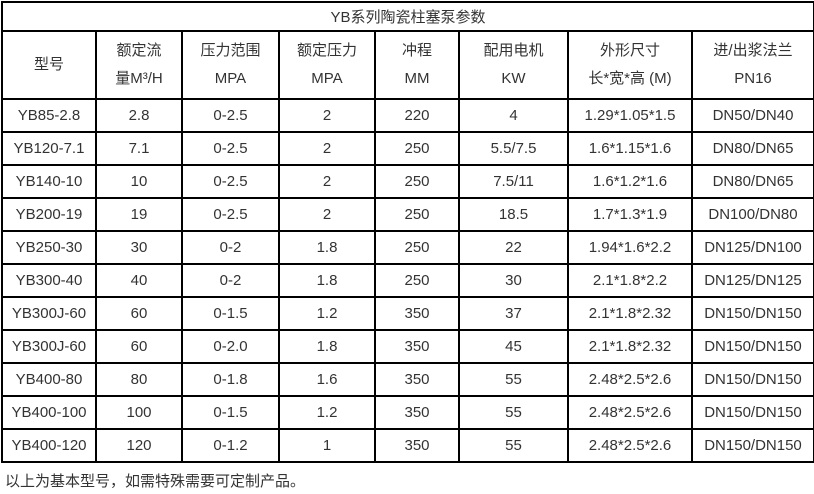  Describe the element at coordinates (49, 280) in the screenshot. I see `table-cell: YB300-40` at that location.